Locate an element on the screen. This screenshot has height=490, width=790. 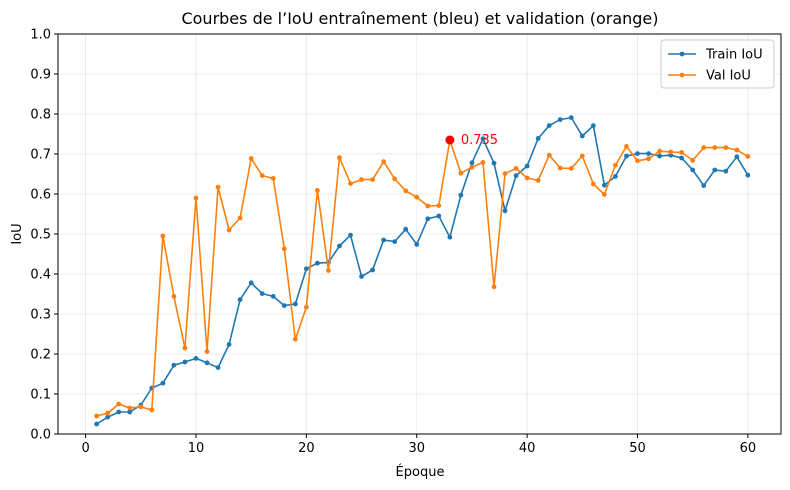
x-tick-label: 0 is located at coordinates (85, 448).